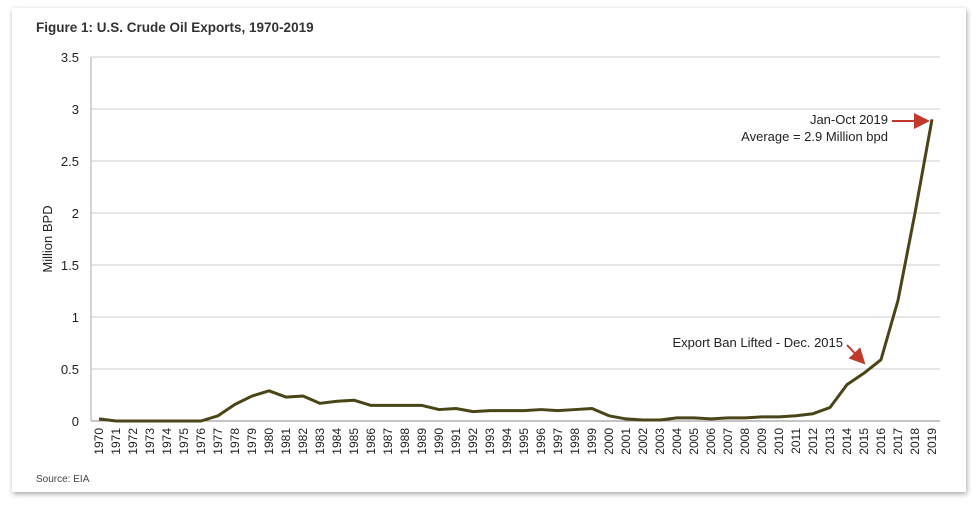  What do you see at coordinates (592, 441) in the screenshot?
I see `x-tick-label: 1999` at bounding box center [592, 441].